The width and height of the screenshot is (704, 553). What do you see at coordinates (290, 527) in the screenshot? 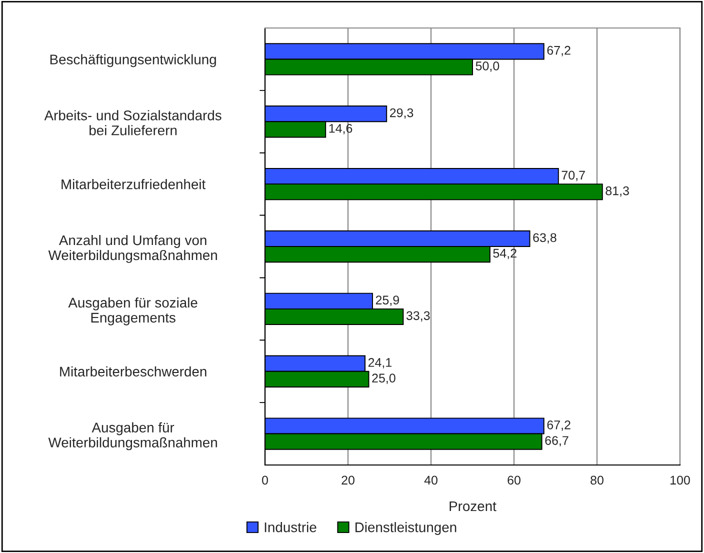
I see `legend-label: Industrie` at bounding box center [290, 527].